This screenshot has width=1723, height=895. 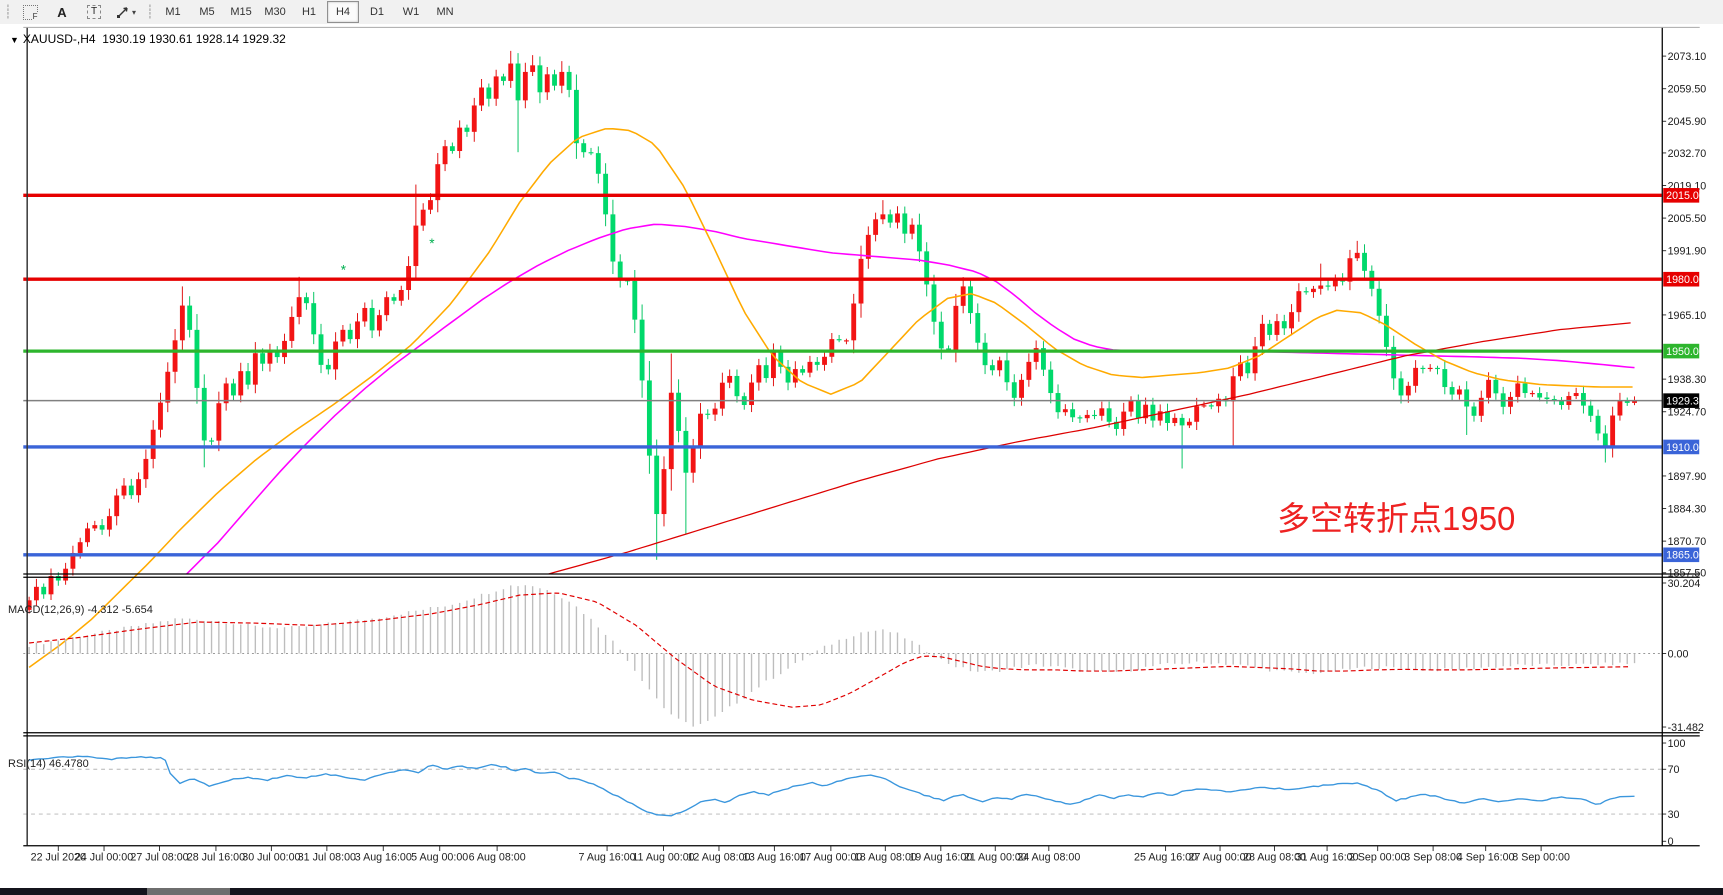 What do you see at coordinates (1687, 57) in the screenshot?
I see `price-tick-label: 2073.10` at bounding box center [1687, 57].